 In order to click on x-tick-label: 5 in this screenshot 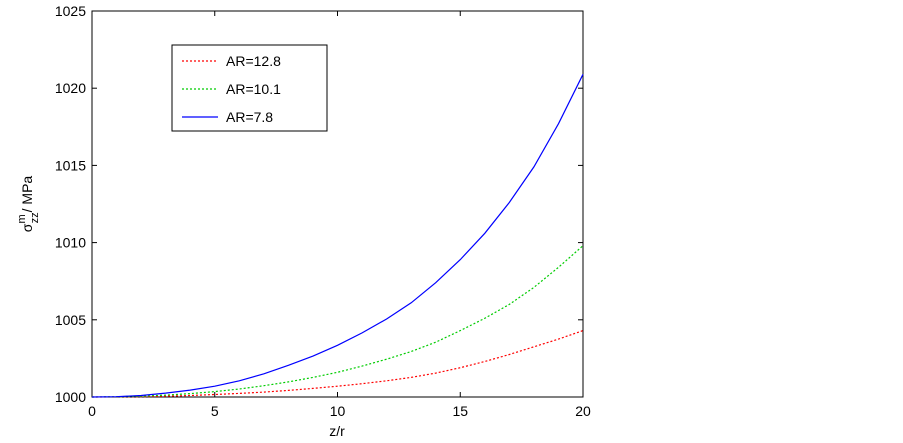, I will do `click(215, 411)`.